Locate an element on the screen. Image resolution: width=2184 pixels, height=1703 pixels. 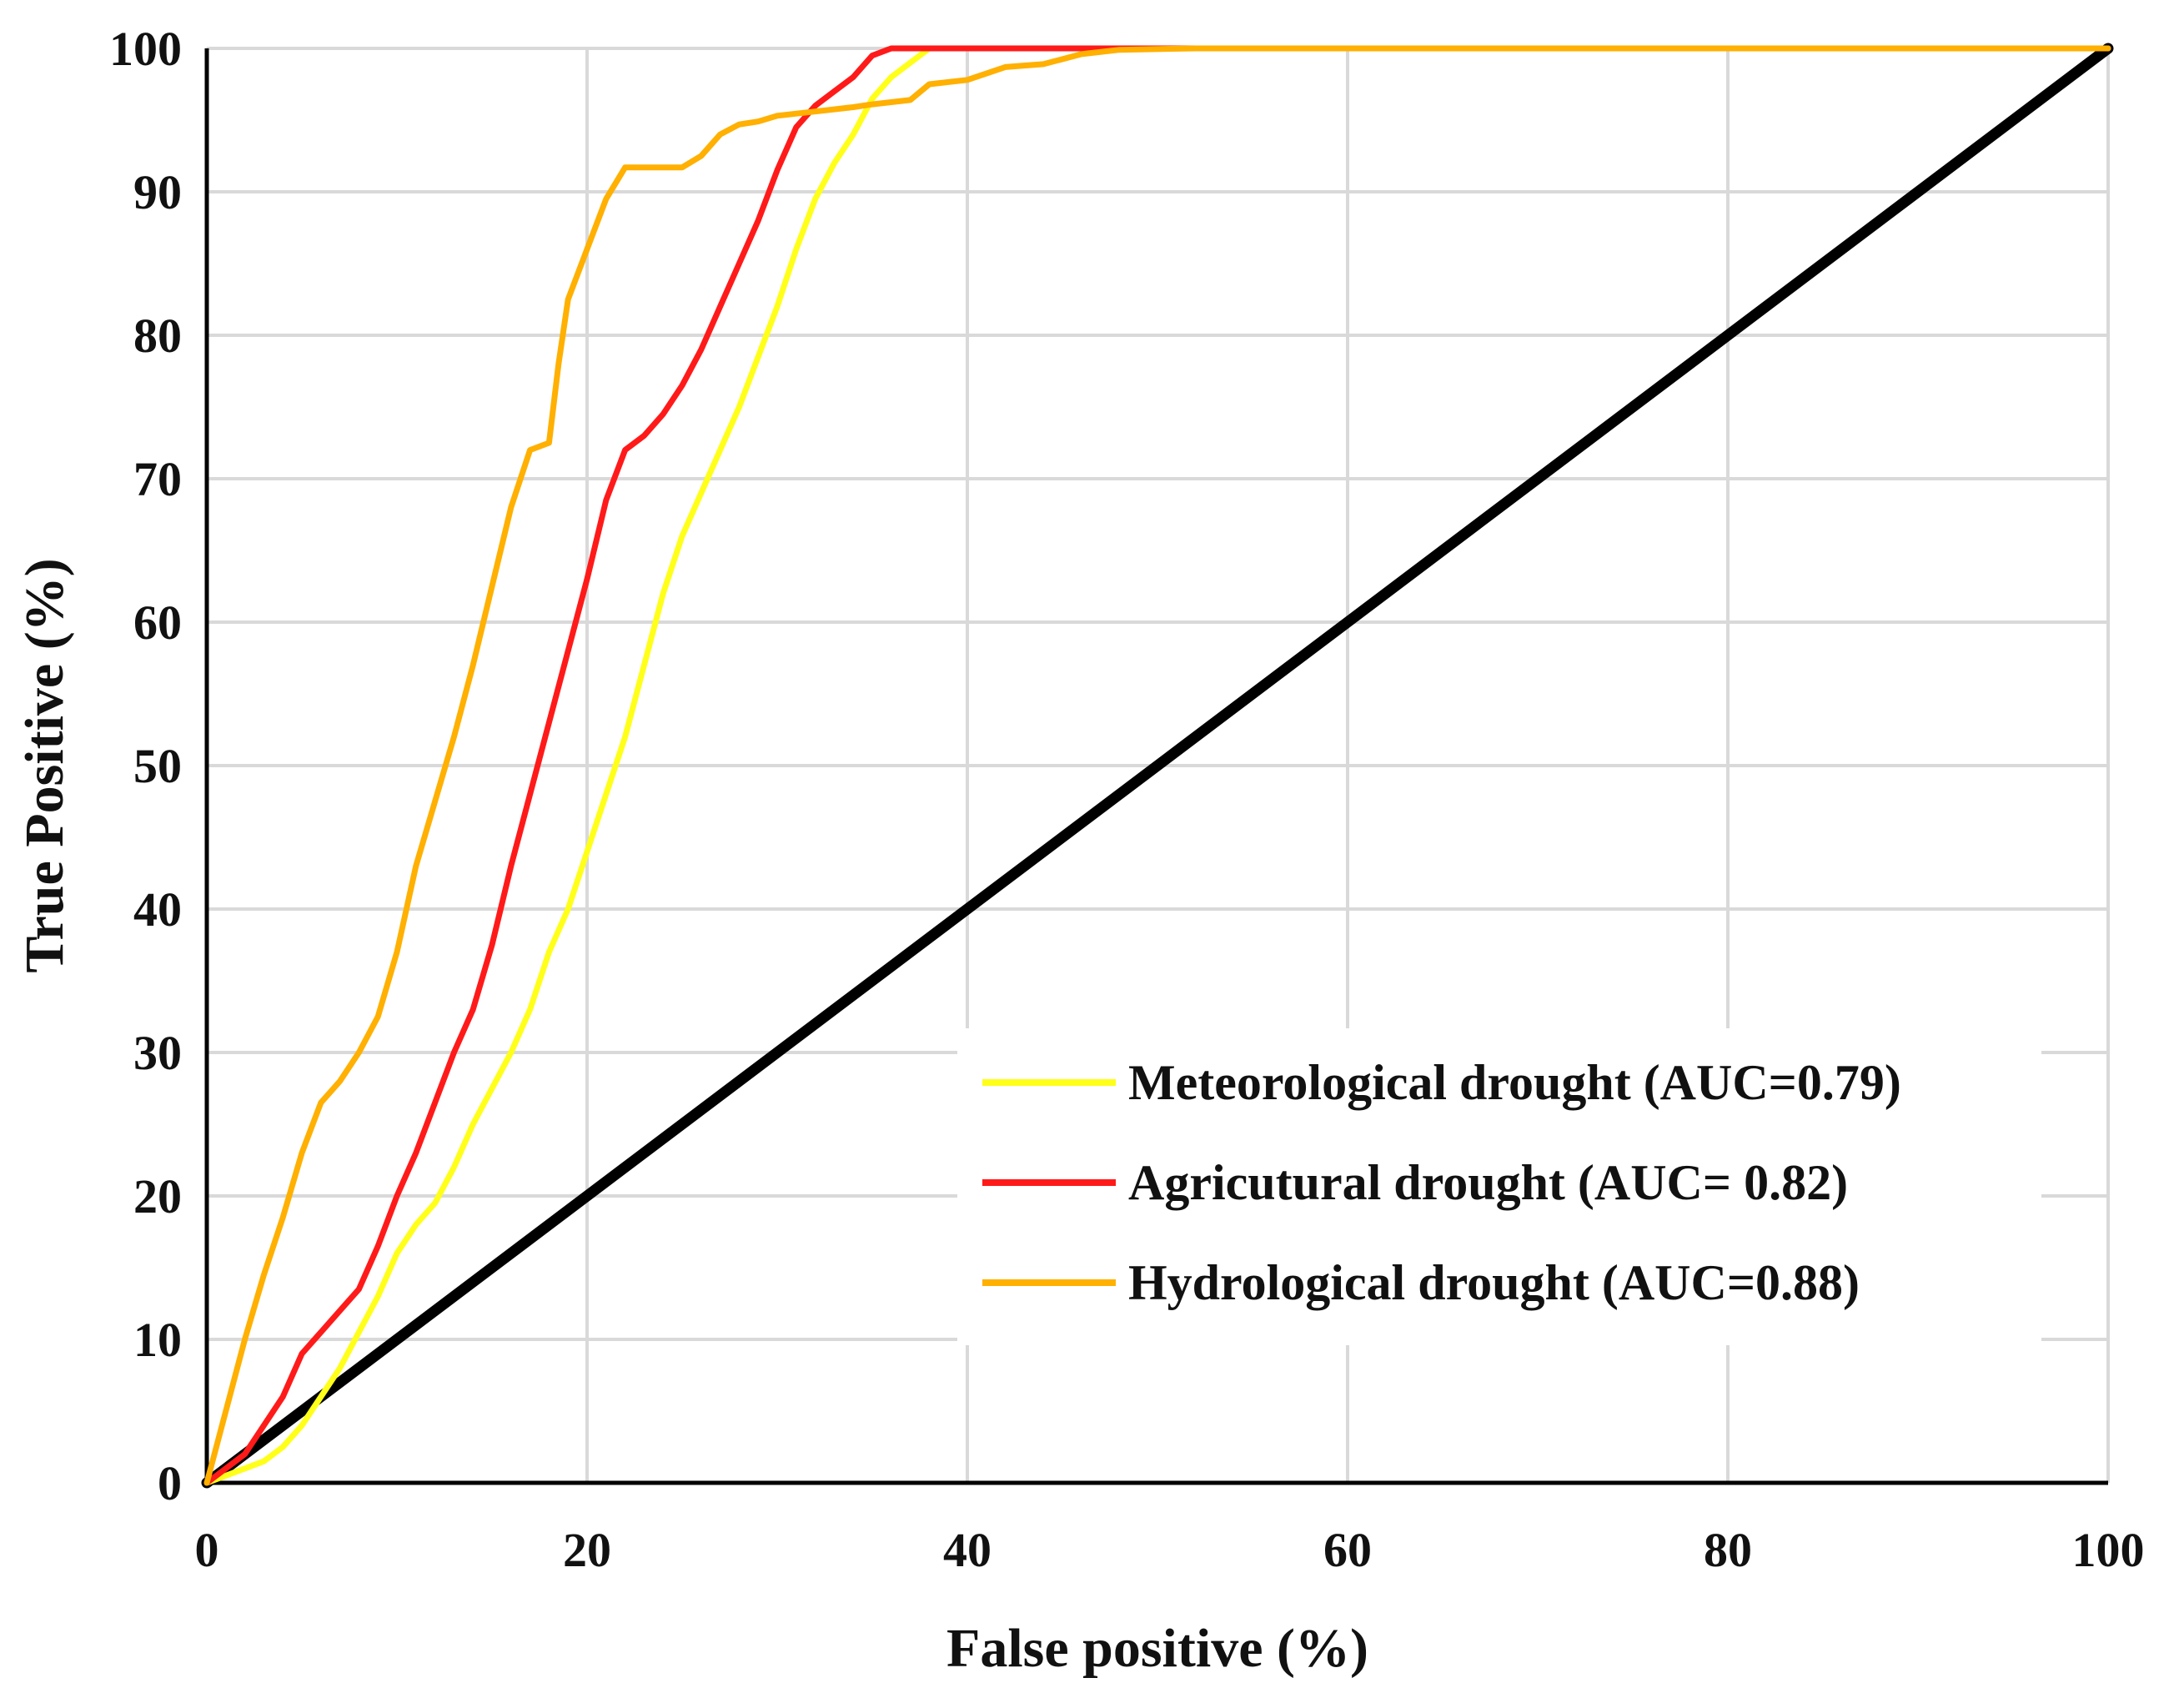
y-tick-label-80: 80 is located at coordinates (157, 336).